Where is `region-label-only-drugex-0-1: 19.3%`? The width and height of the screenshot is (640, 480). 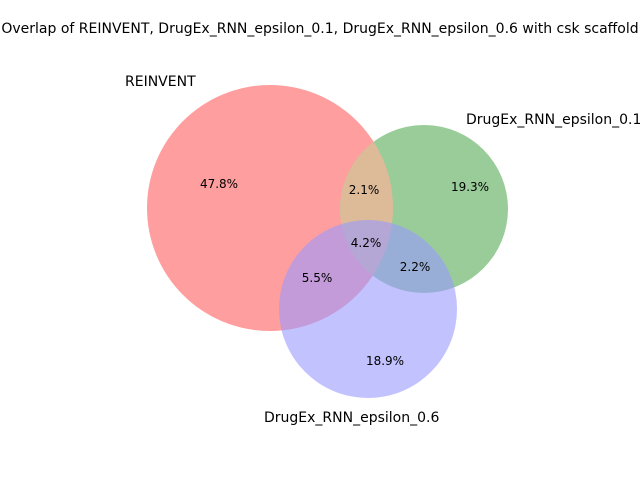
region-label-only-drugex-0-1: 19.3% is located at coordinates (470, 187).